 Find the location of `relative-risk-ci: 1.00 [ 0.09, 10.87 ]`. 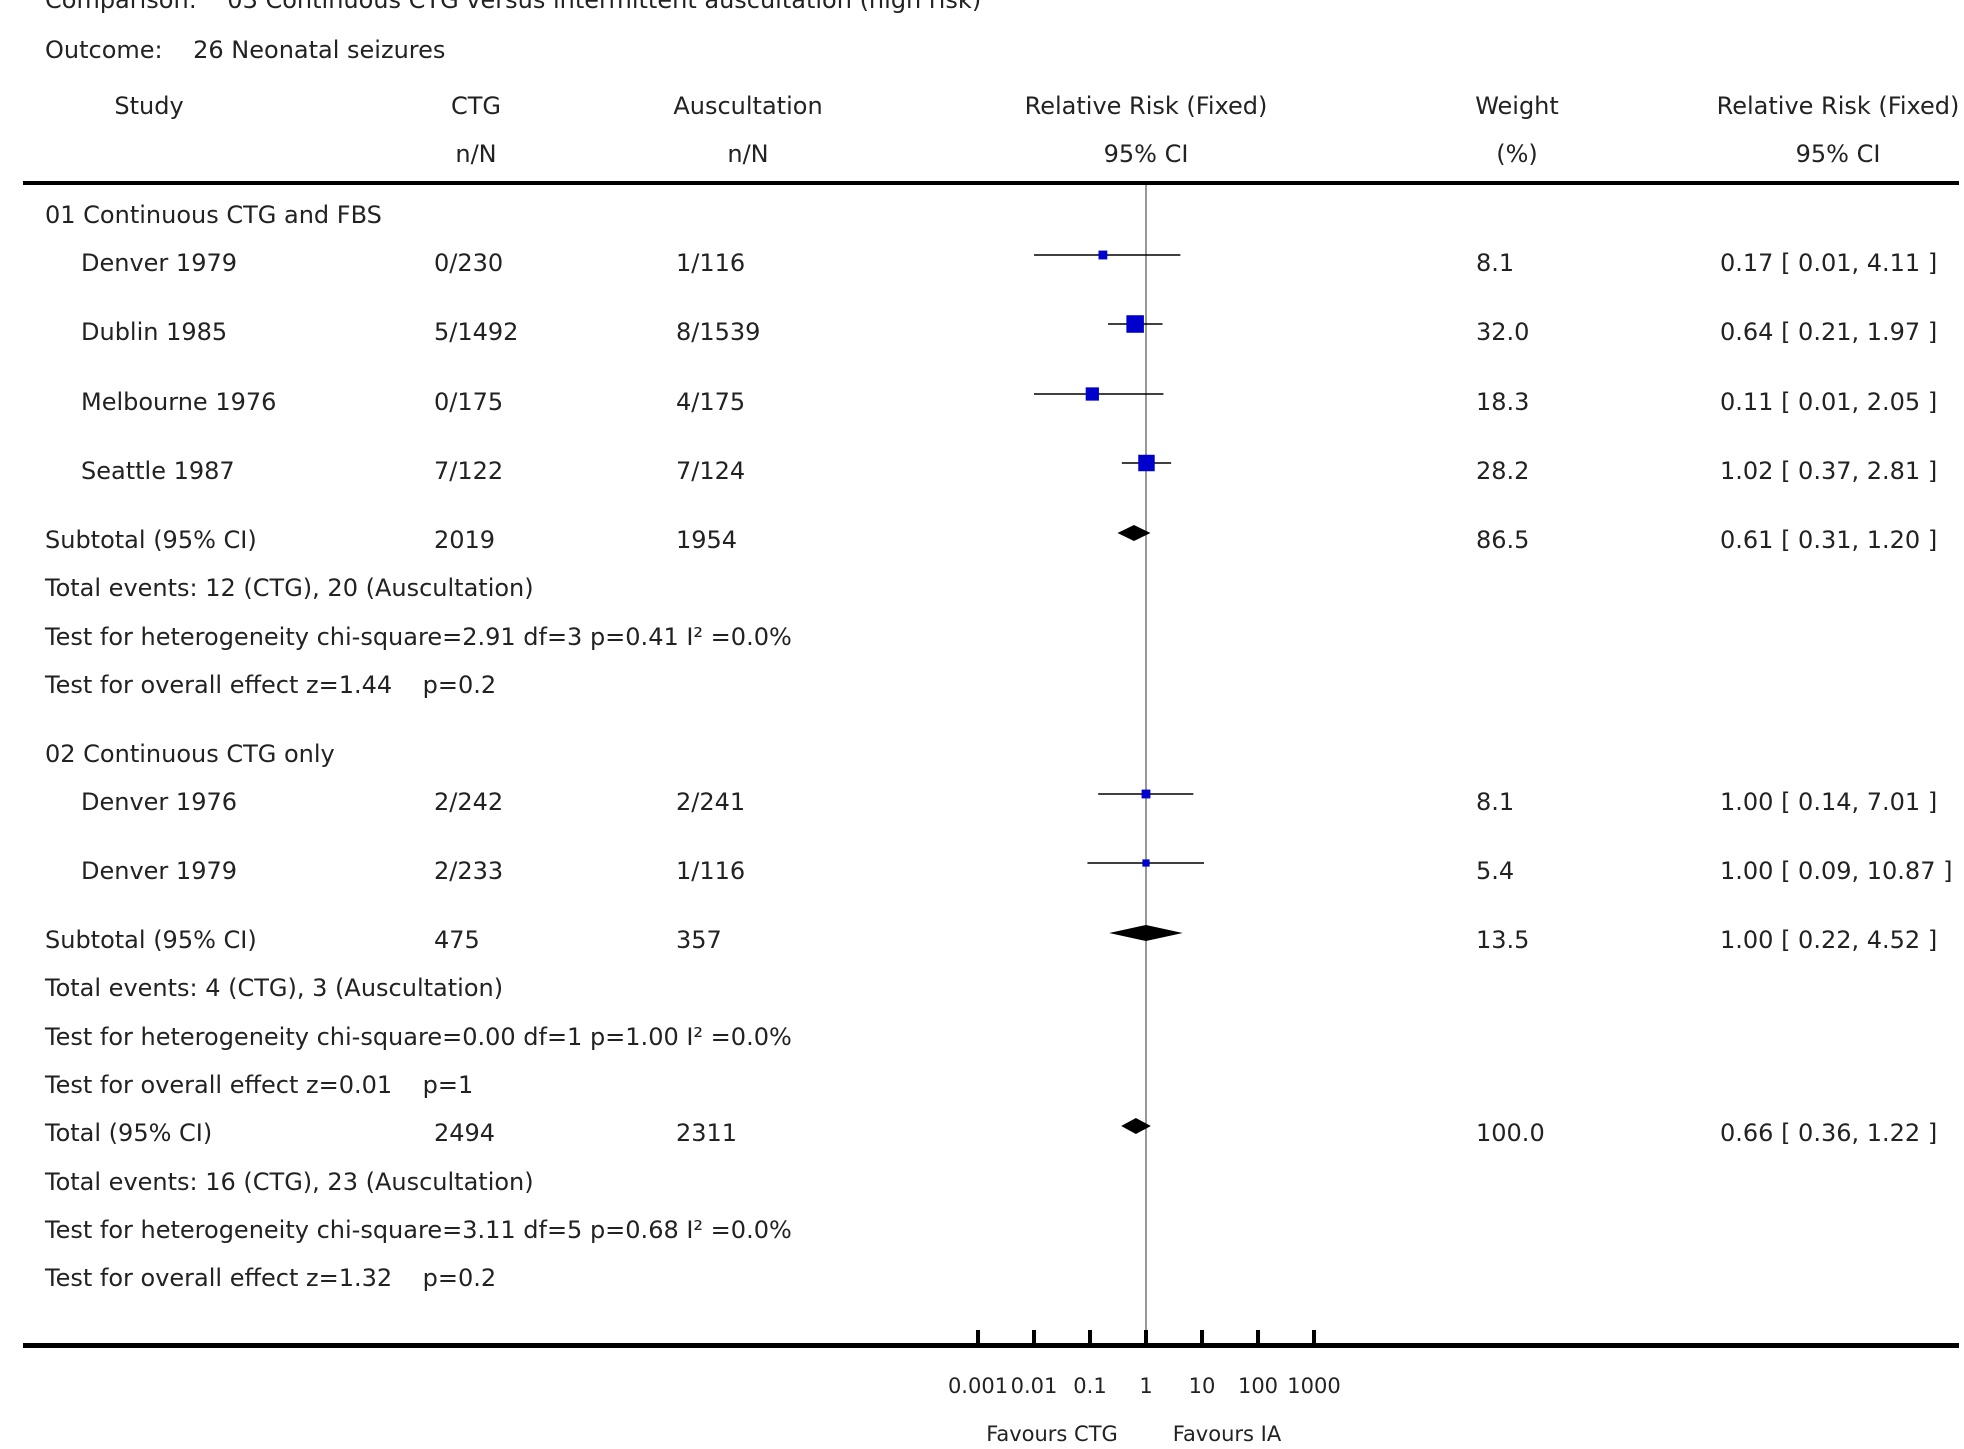

relative-risk-ci: 1.00 [ 0.09, 10.87 ] is located at coordinates (1836, 871).